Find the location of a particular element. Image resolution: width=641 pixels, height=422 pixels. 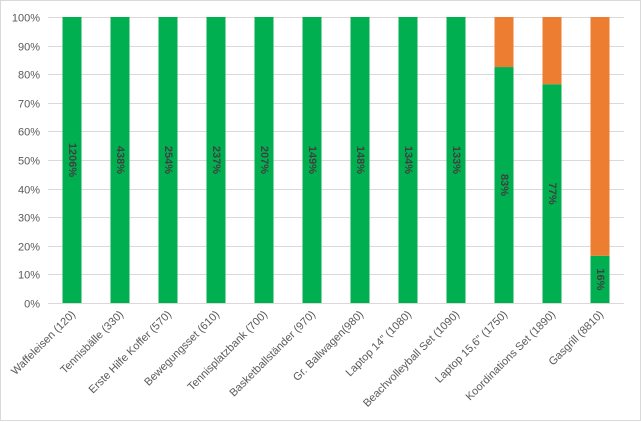

y-tick-label: 100% is located at coordinates (26, 19).